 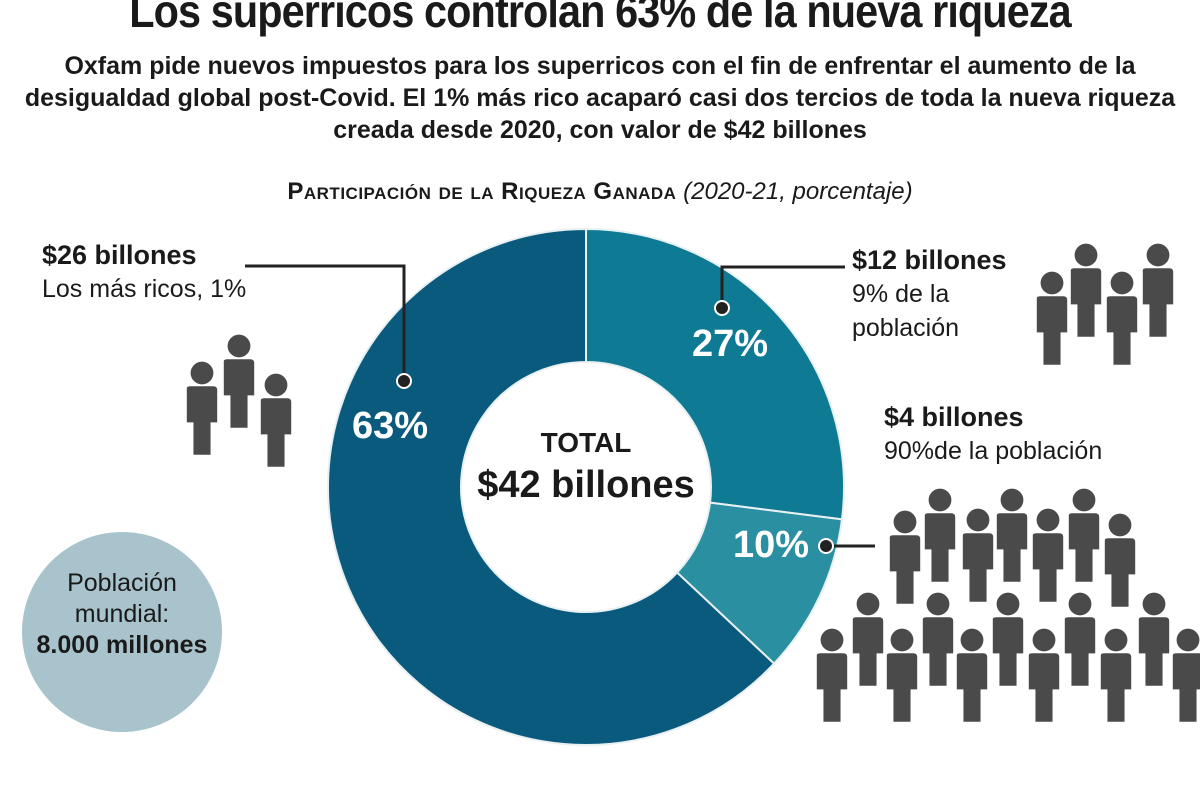 What do you see at coordinates (954, 417) in the screenshot?
I see `amount-90pct: $4 billones` at bounding box center [954, 417].